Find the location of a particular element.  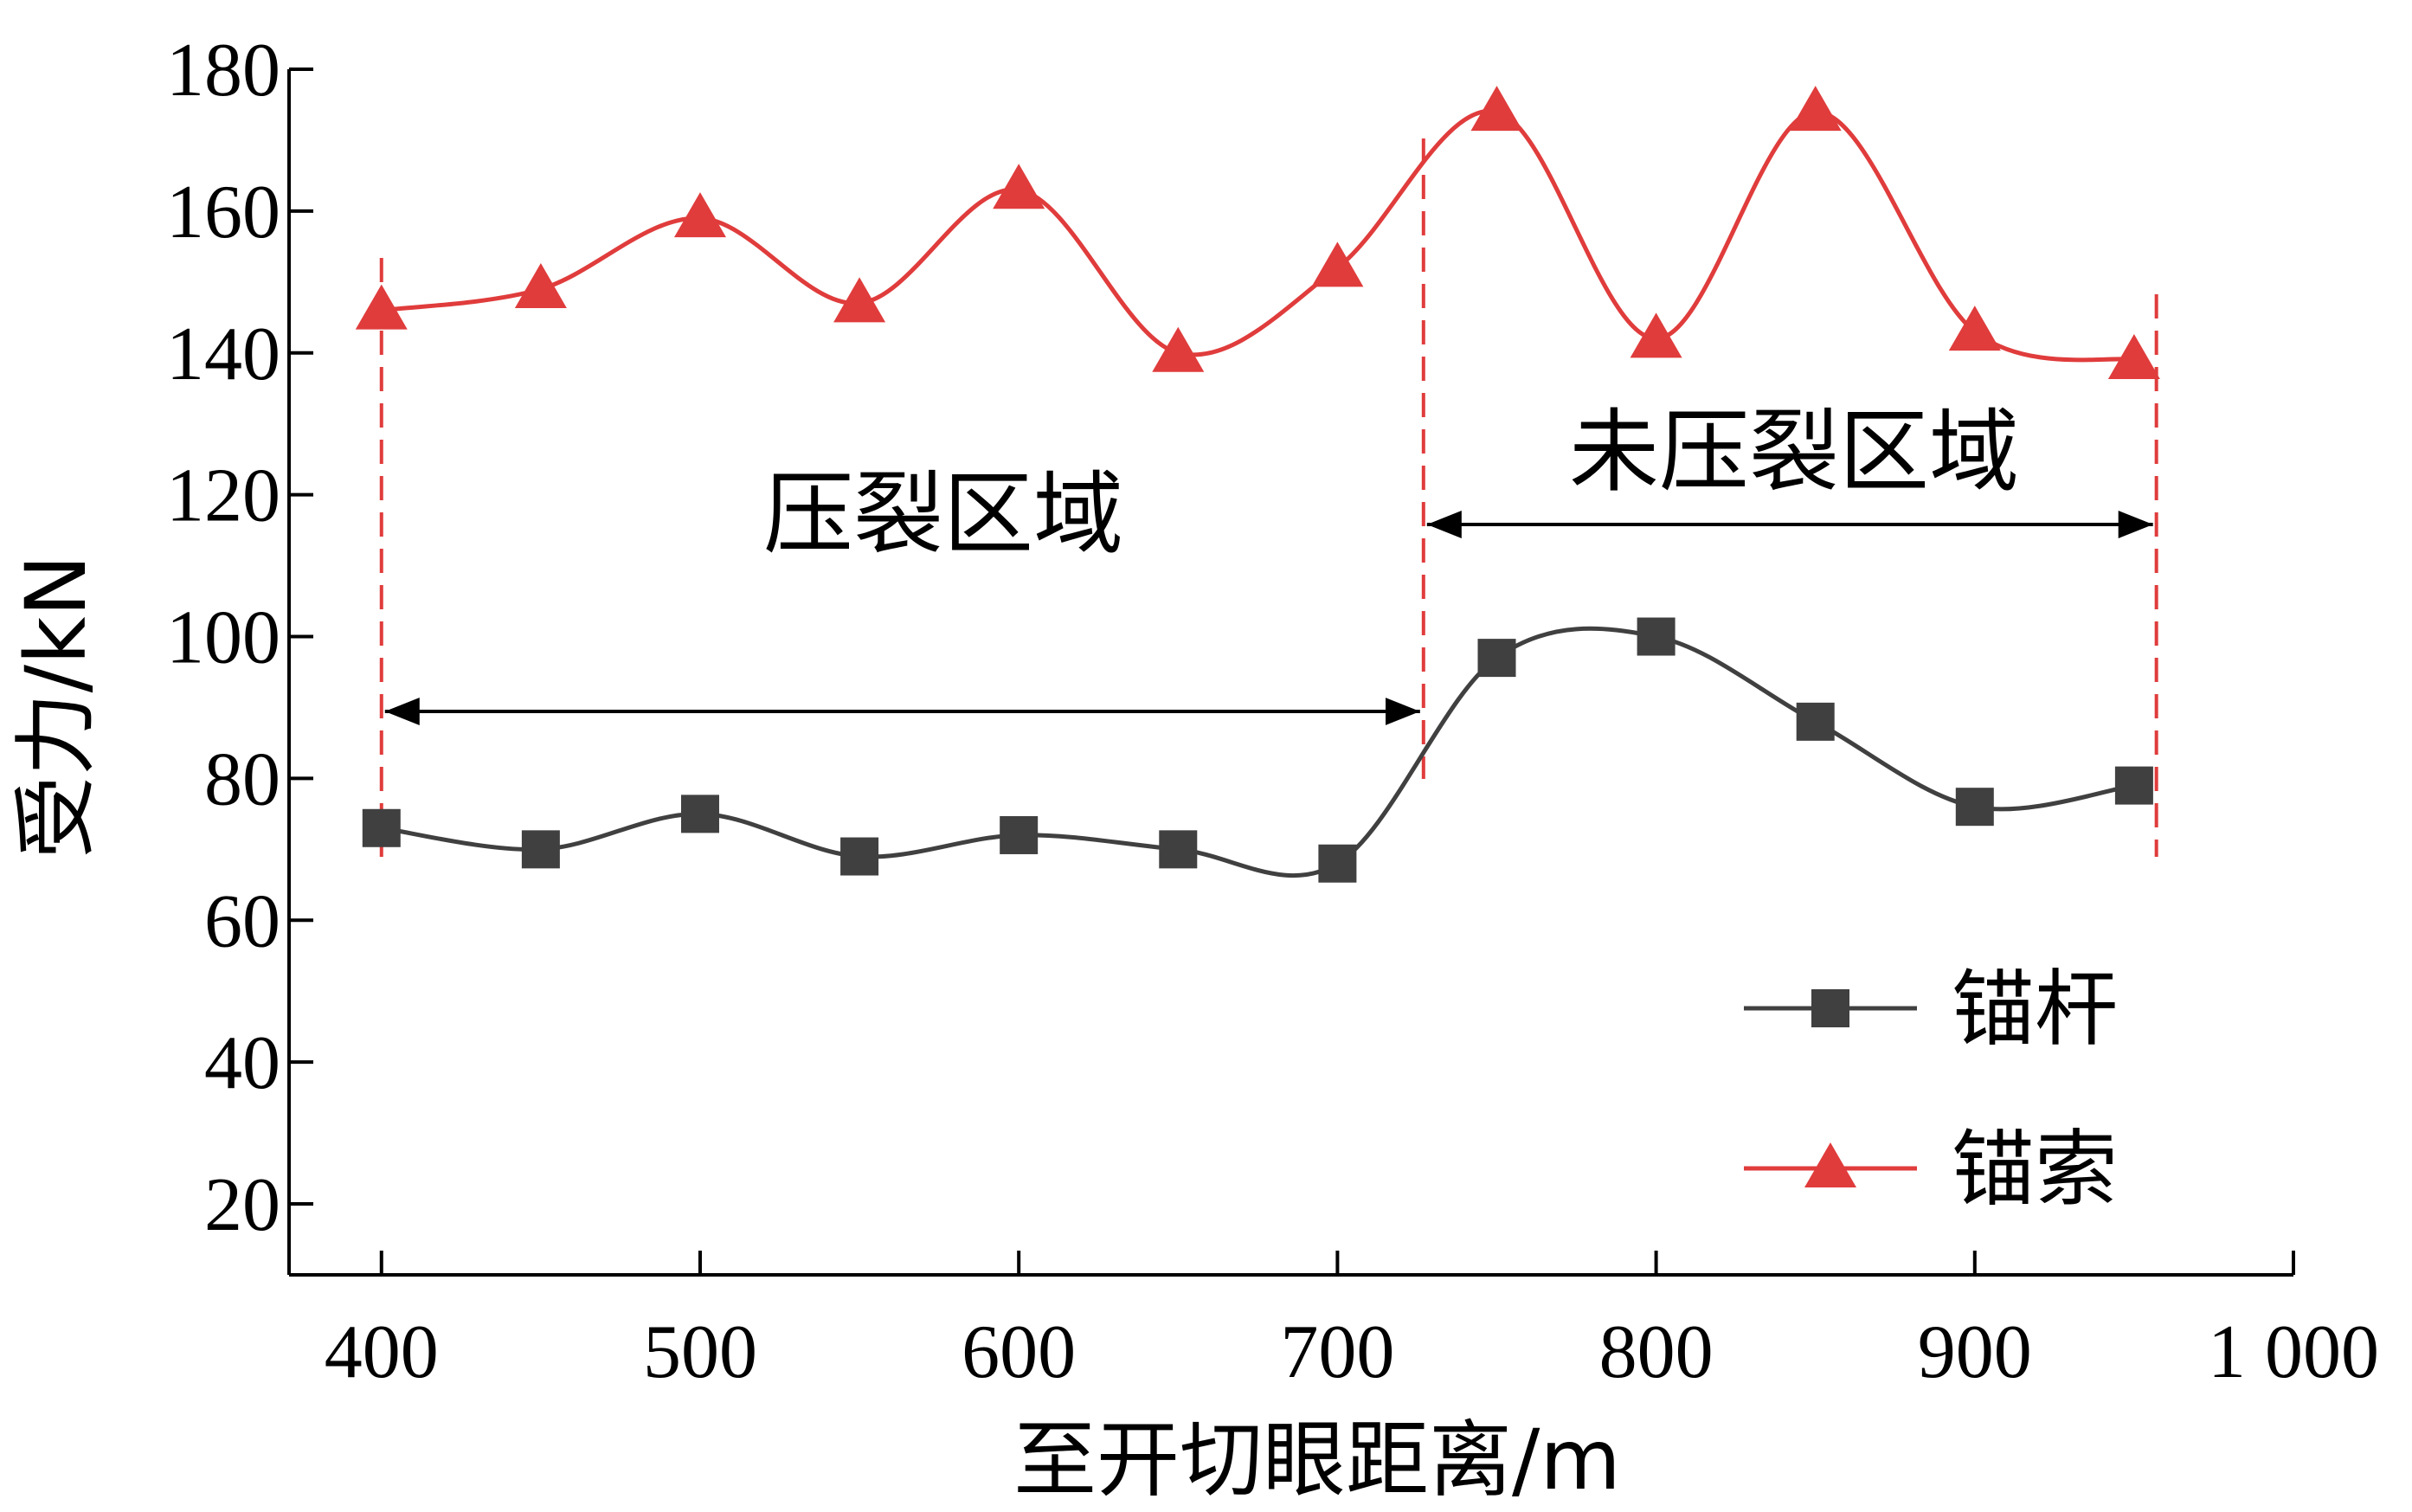

x-axis-title: 至开切眼距离/m is located at coordinates (1317, 1460).